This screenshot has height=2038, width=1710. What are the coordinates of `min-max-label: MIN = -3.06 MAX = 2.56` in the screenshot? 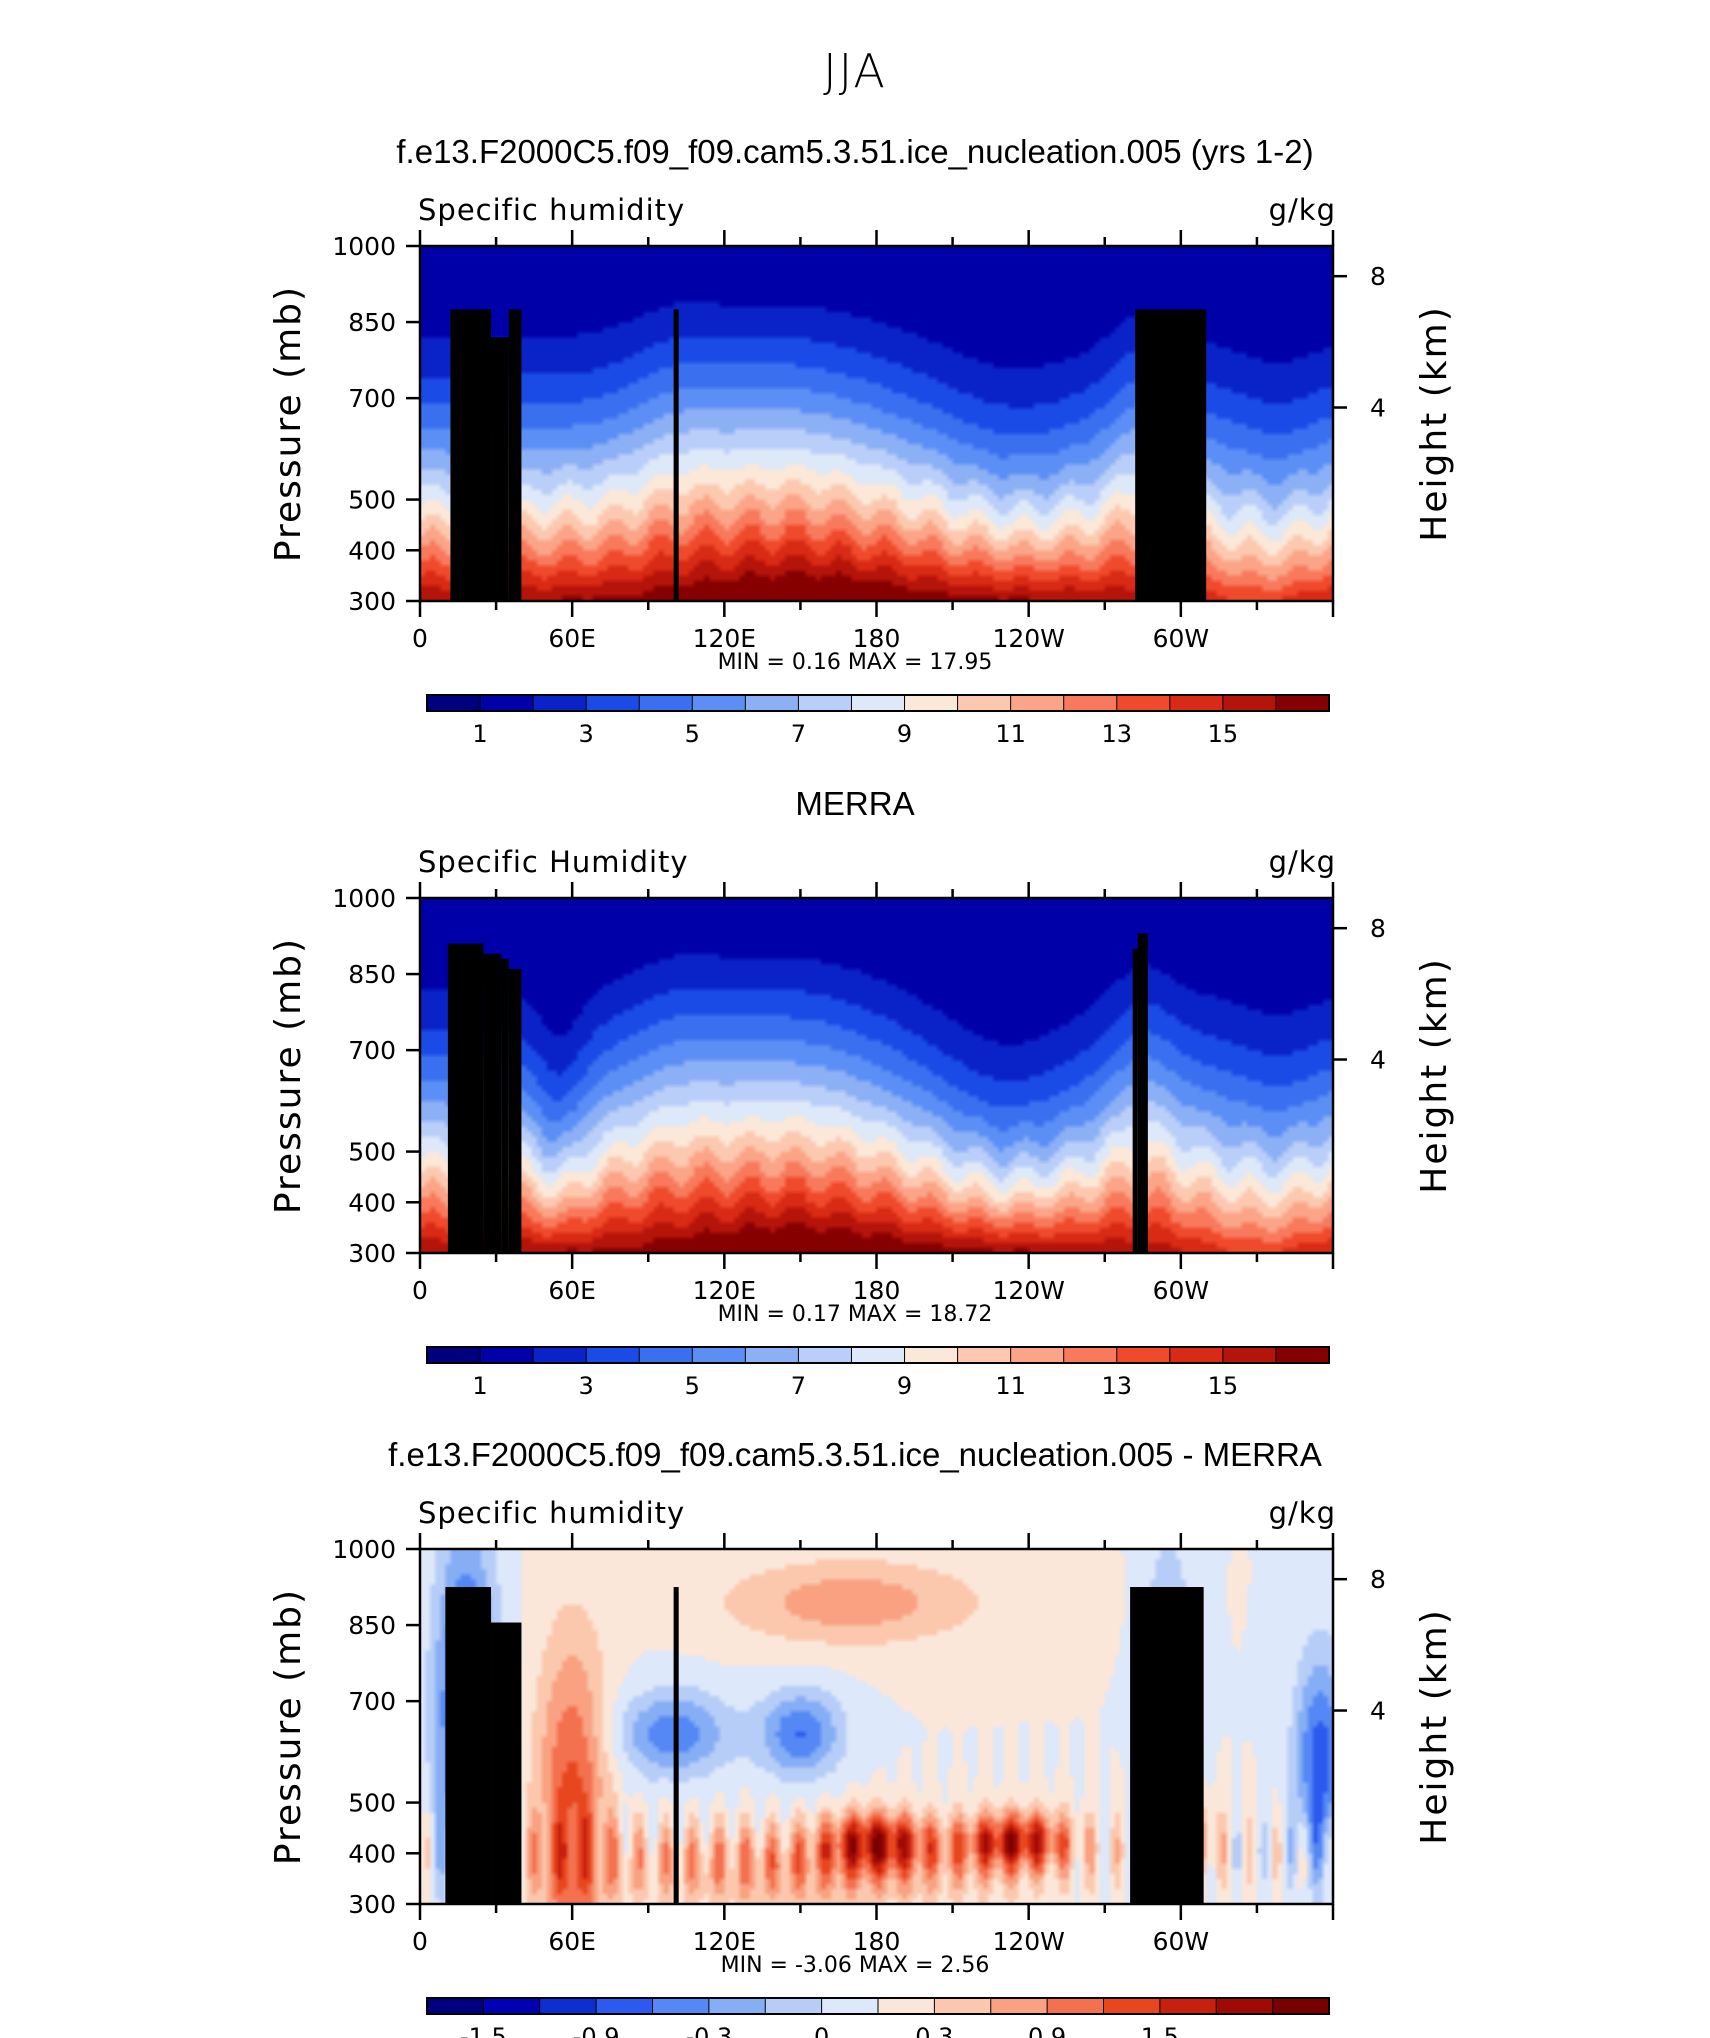 It's located at (855, 1965).